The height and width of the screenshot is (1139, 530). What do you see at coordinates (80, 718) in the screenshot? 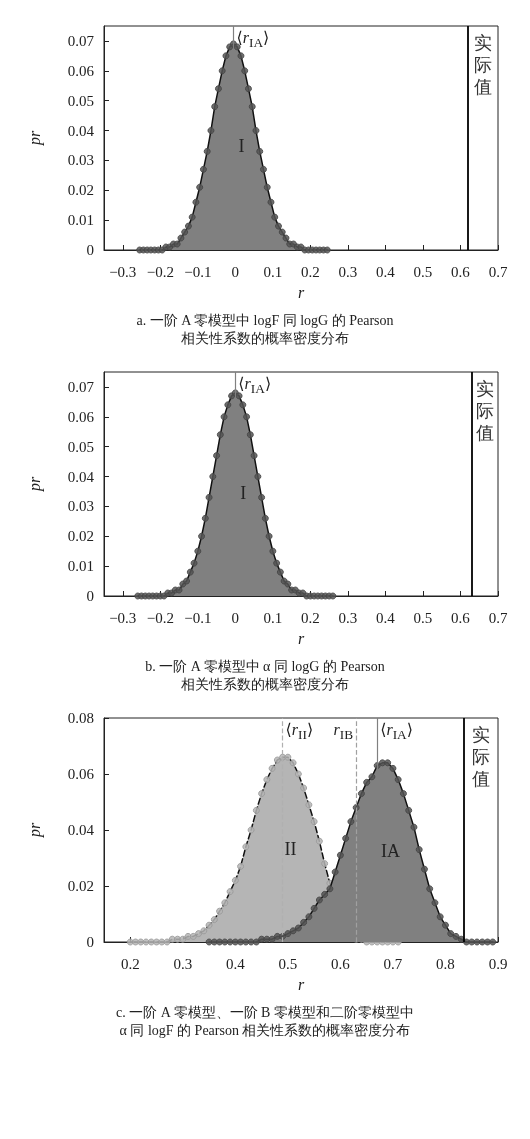
I see `y-tick-label: 0.08` at bounding box center [80, 718].